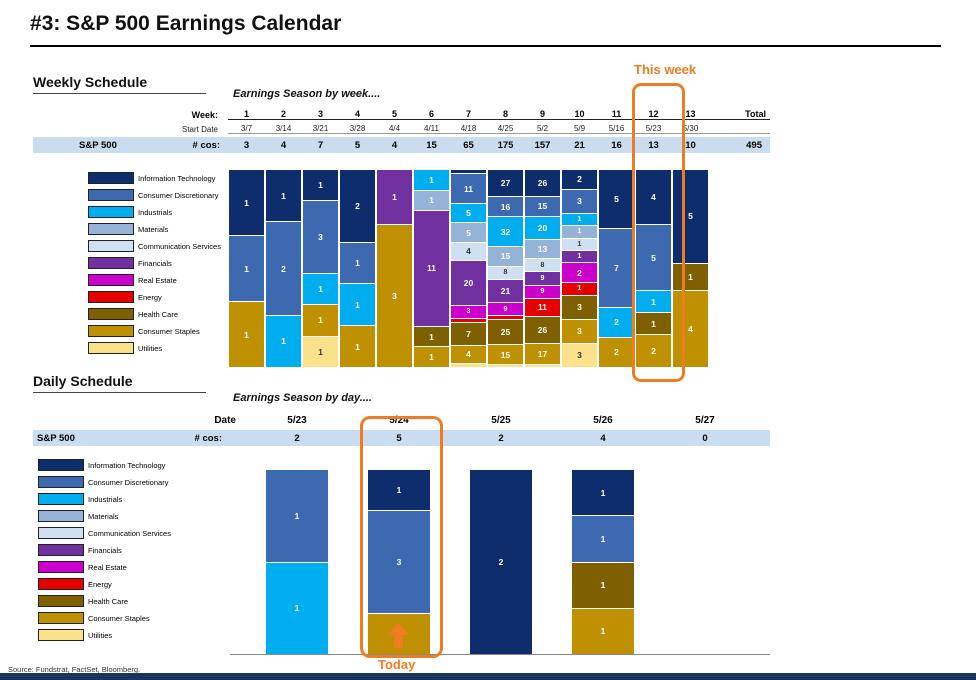  Describe the element at coordinates (154, 297) in the screenshot. I see `weekly-legend-item-energy: Energy` at that location.